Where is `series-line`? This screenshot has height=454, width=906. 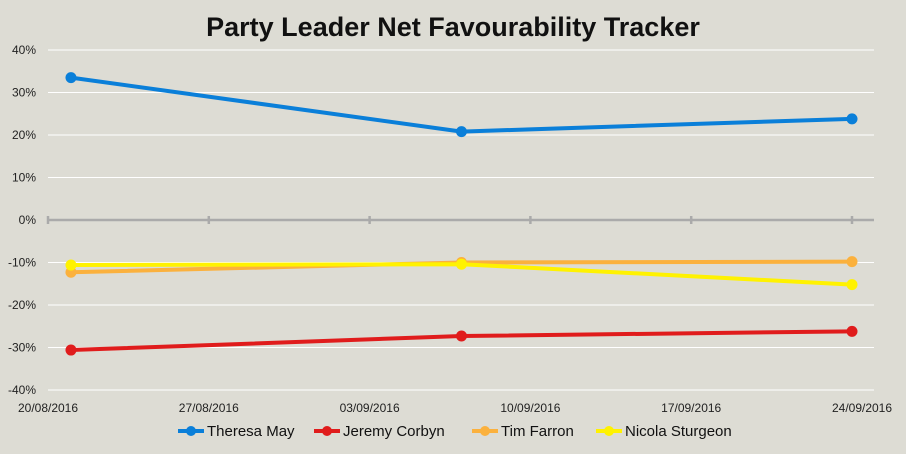 series-line is located at coordinates (461, 104).